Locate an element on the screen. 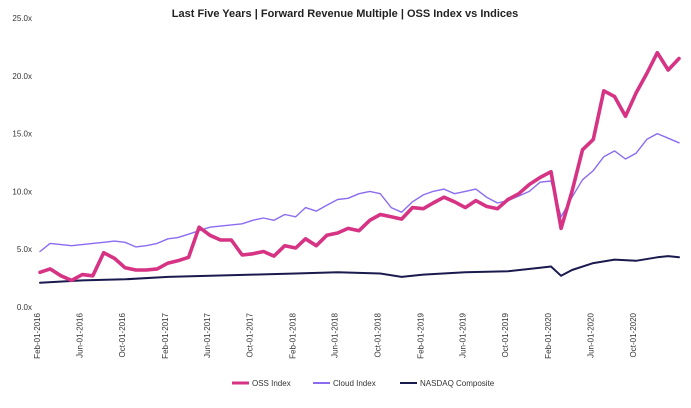 The height and width of the screenshot is (408, 691). x-tick-label: Feb-01-2020 is located at coordinates (548, 335).